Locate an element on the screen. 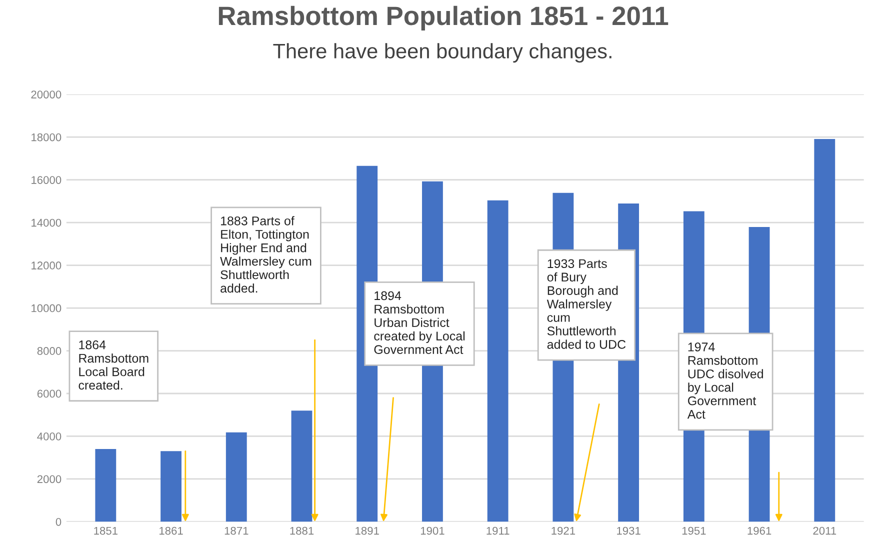  x-tick-label: 1861 is located at coordinates (171, 530).